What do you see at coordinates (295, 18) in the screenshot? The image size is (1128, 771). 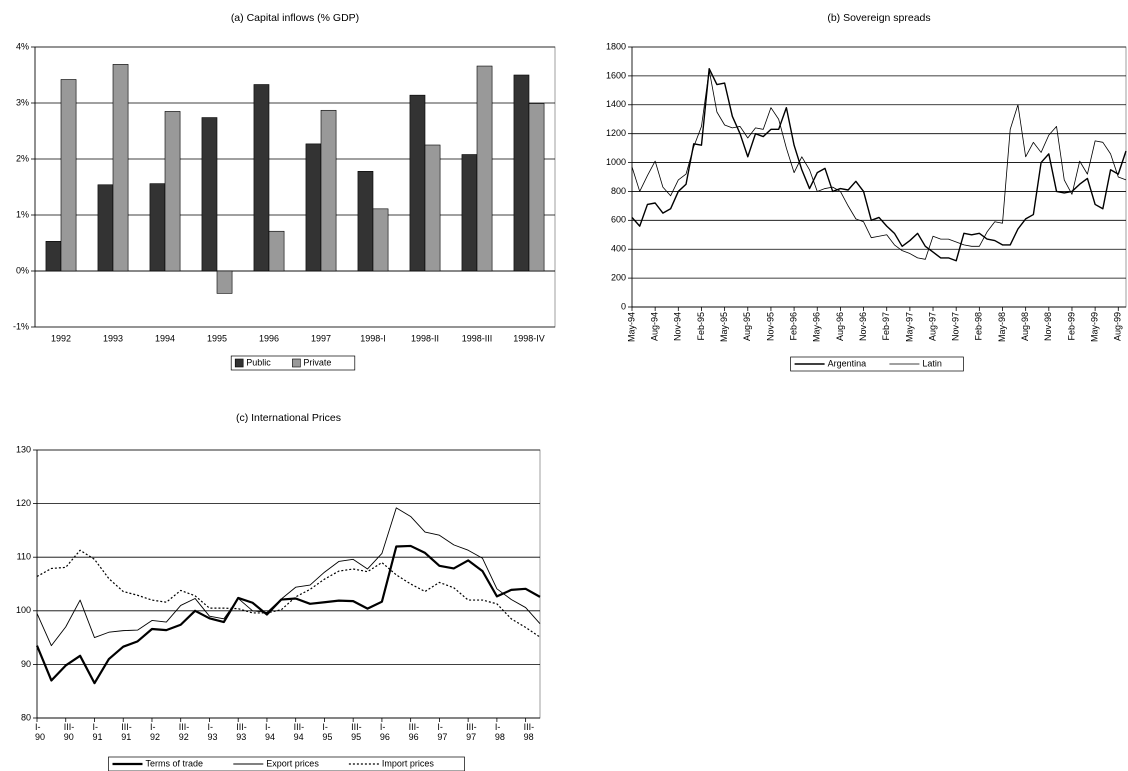 I see `chart-title: (a) Capital inflows (% GDP)` at bounding box center [295, 18].